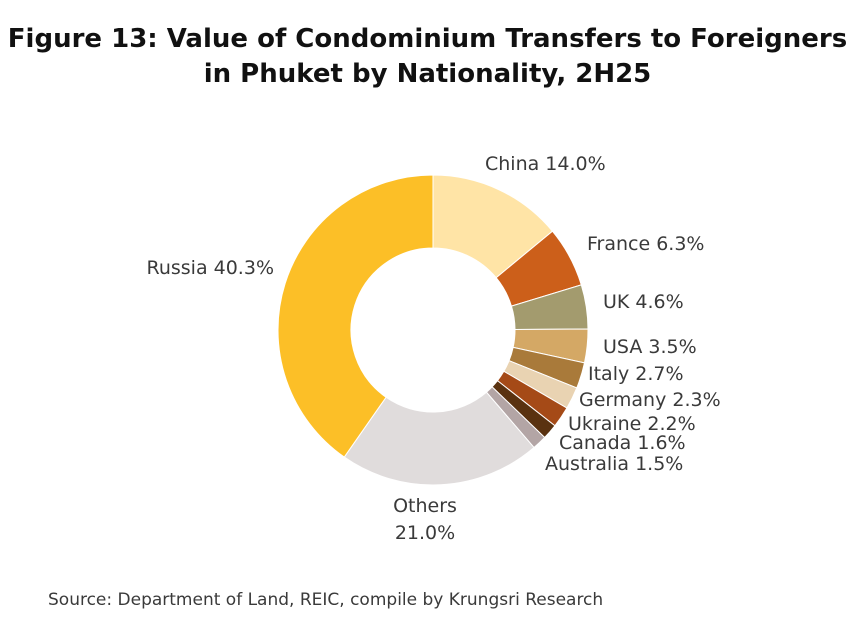 This screenshot has width=855, height=640. I want to click on slice-label-2: UK 4.6%, so click(643, 302).